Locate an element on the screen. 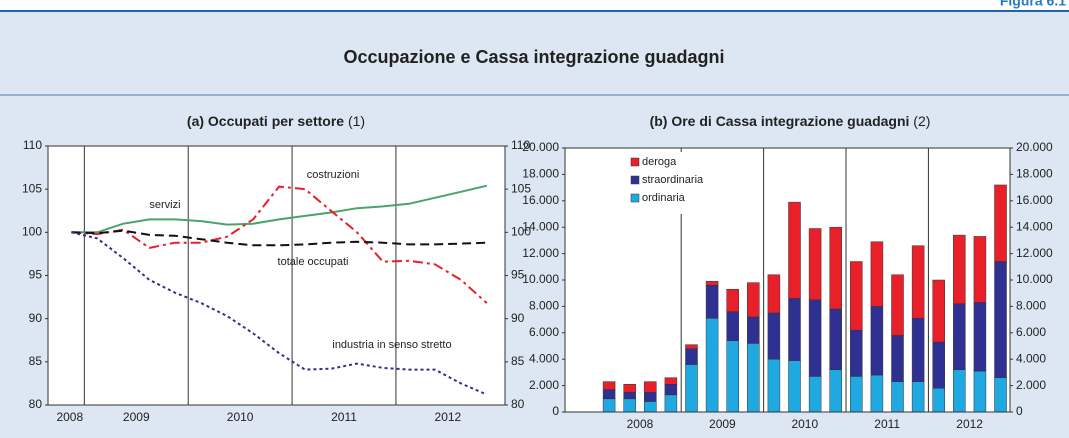 The width and height of the screenshot is (1069, 438). y2-tick-label: 18.000 is located at coordinates (1034, 174).